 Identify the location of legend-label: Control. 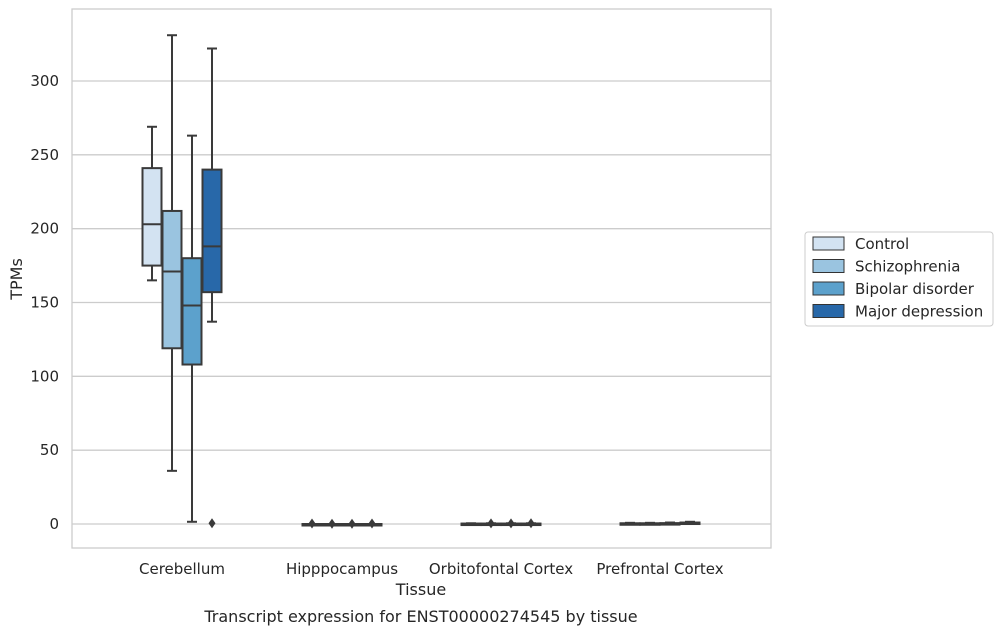
(882, 244).